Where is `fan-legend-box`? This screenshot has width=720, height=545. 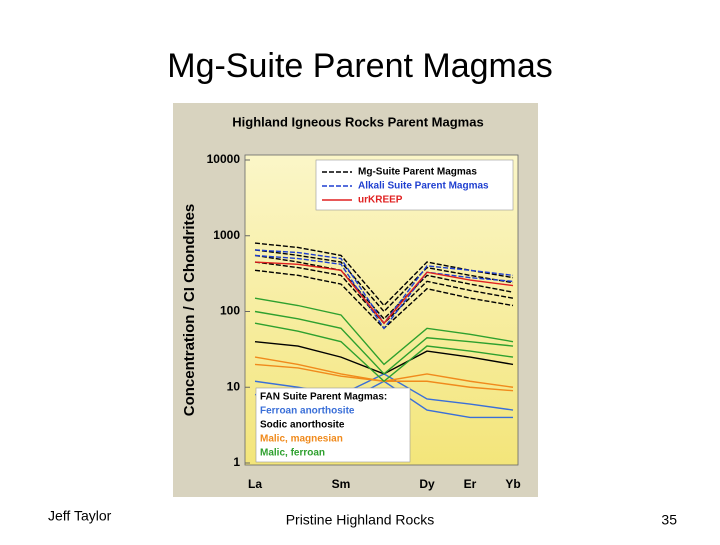 fan-legend-box is located at coordinates (333, 425).